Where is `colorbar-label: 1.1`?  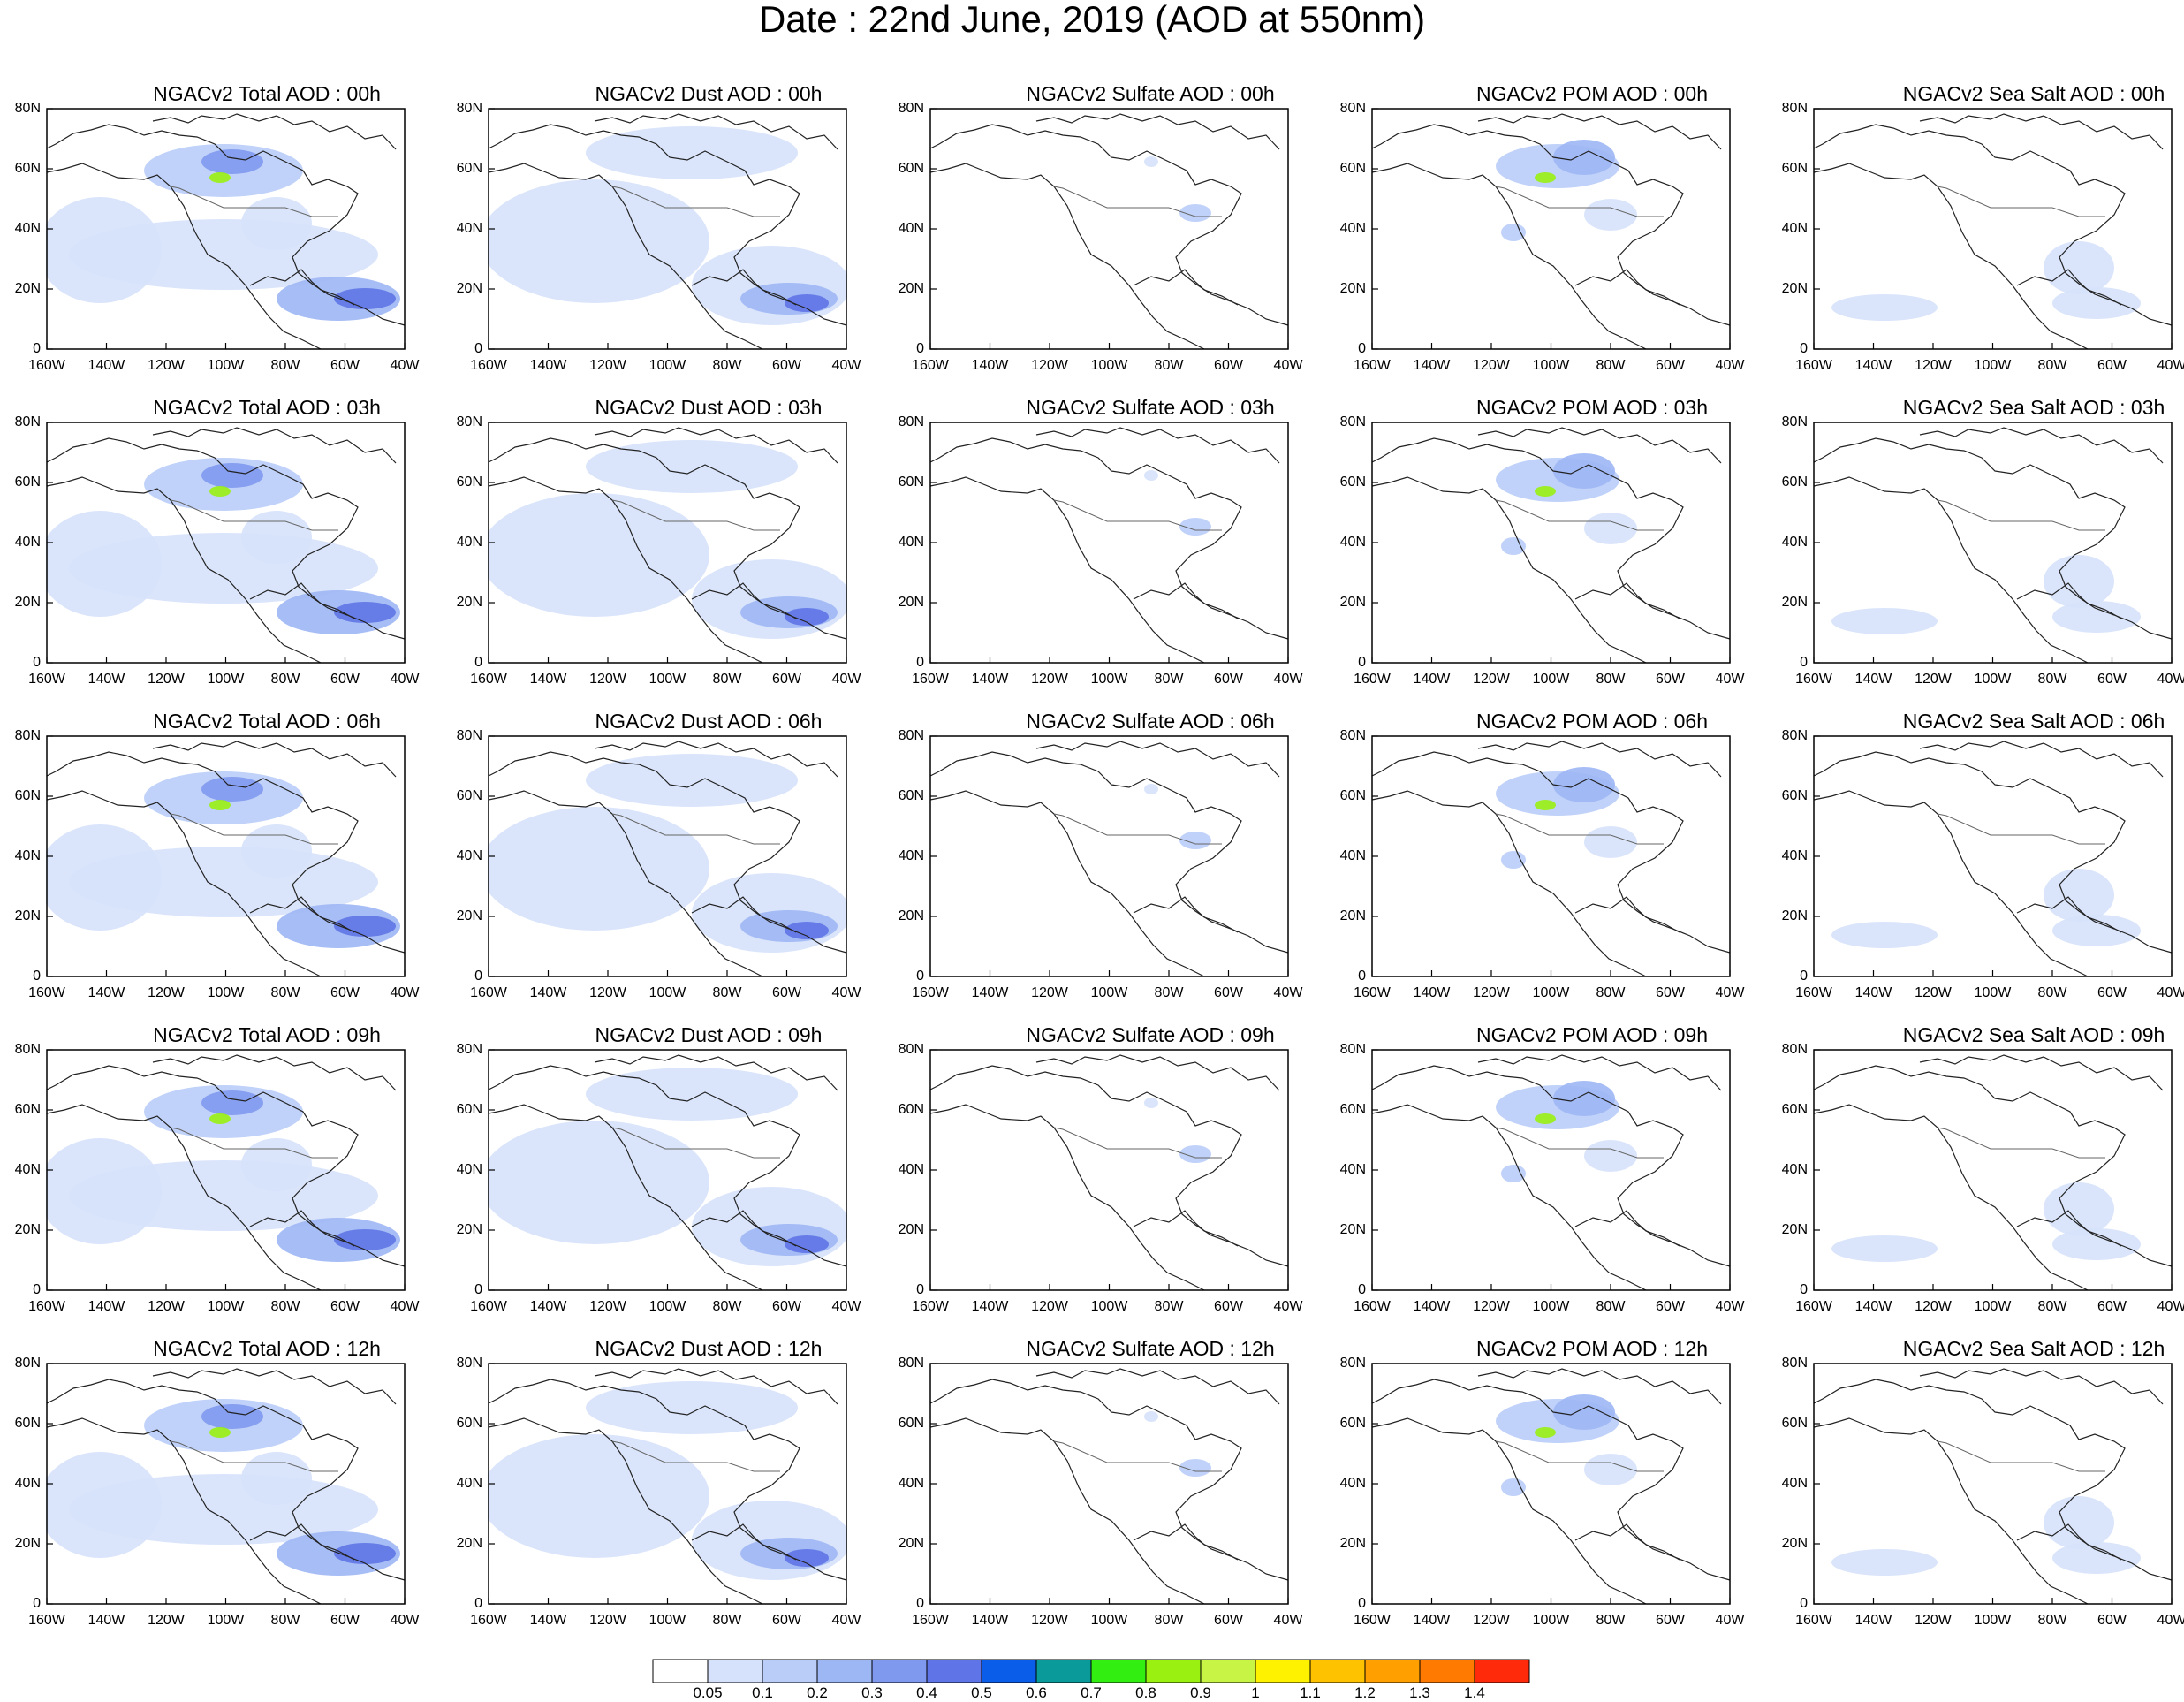 colorbar-label: 1.1 is located at coordinates (1310, 1692).